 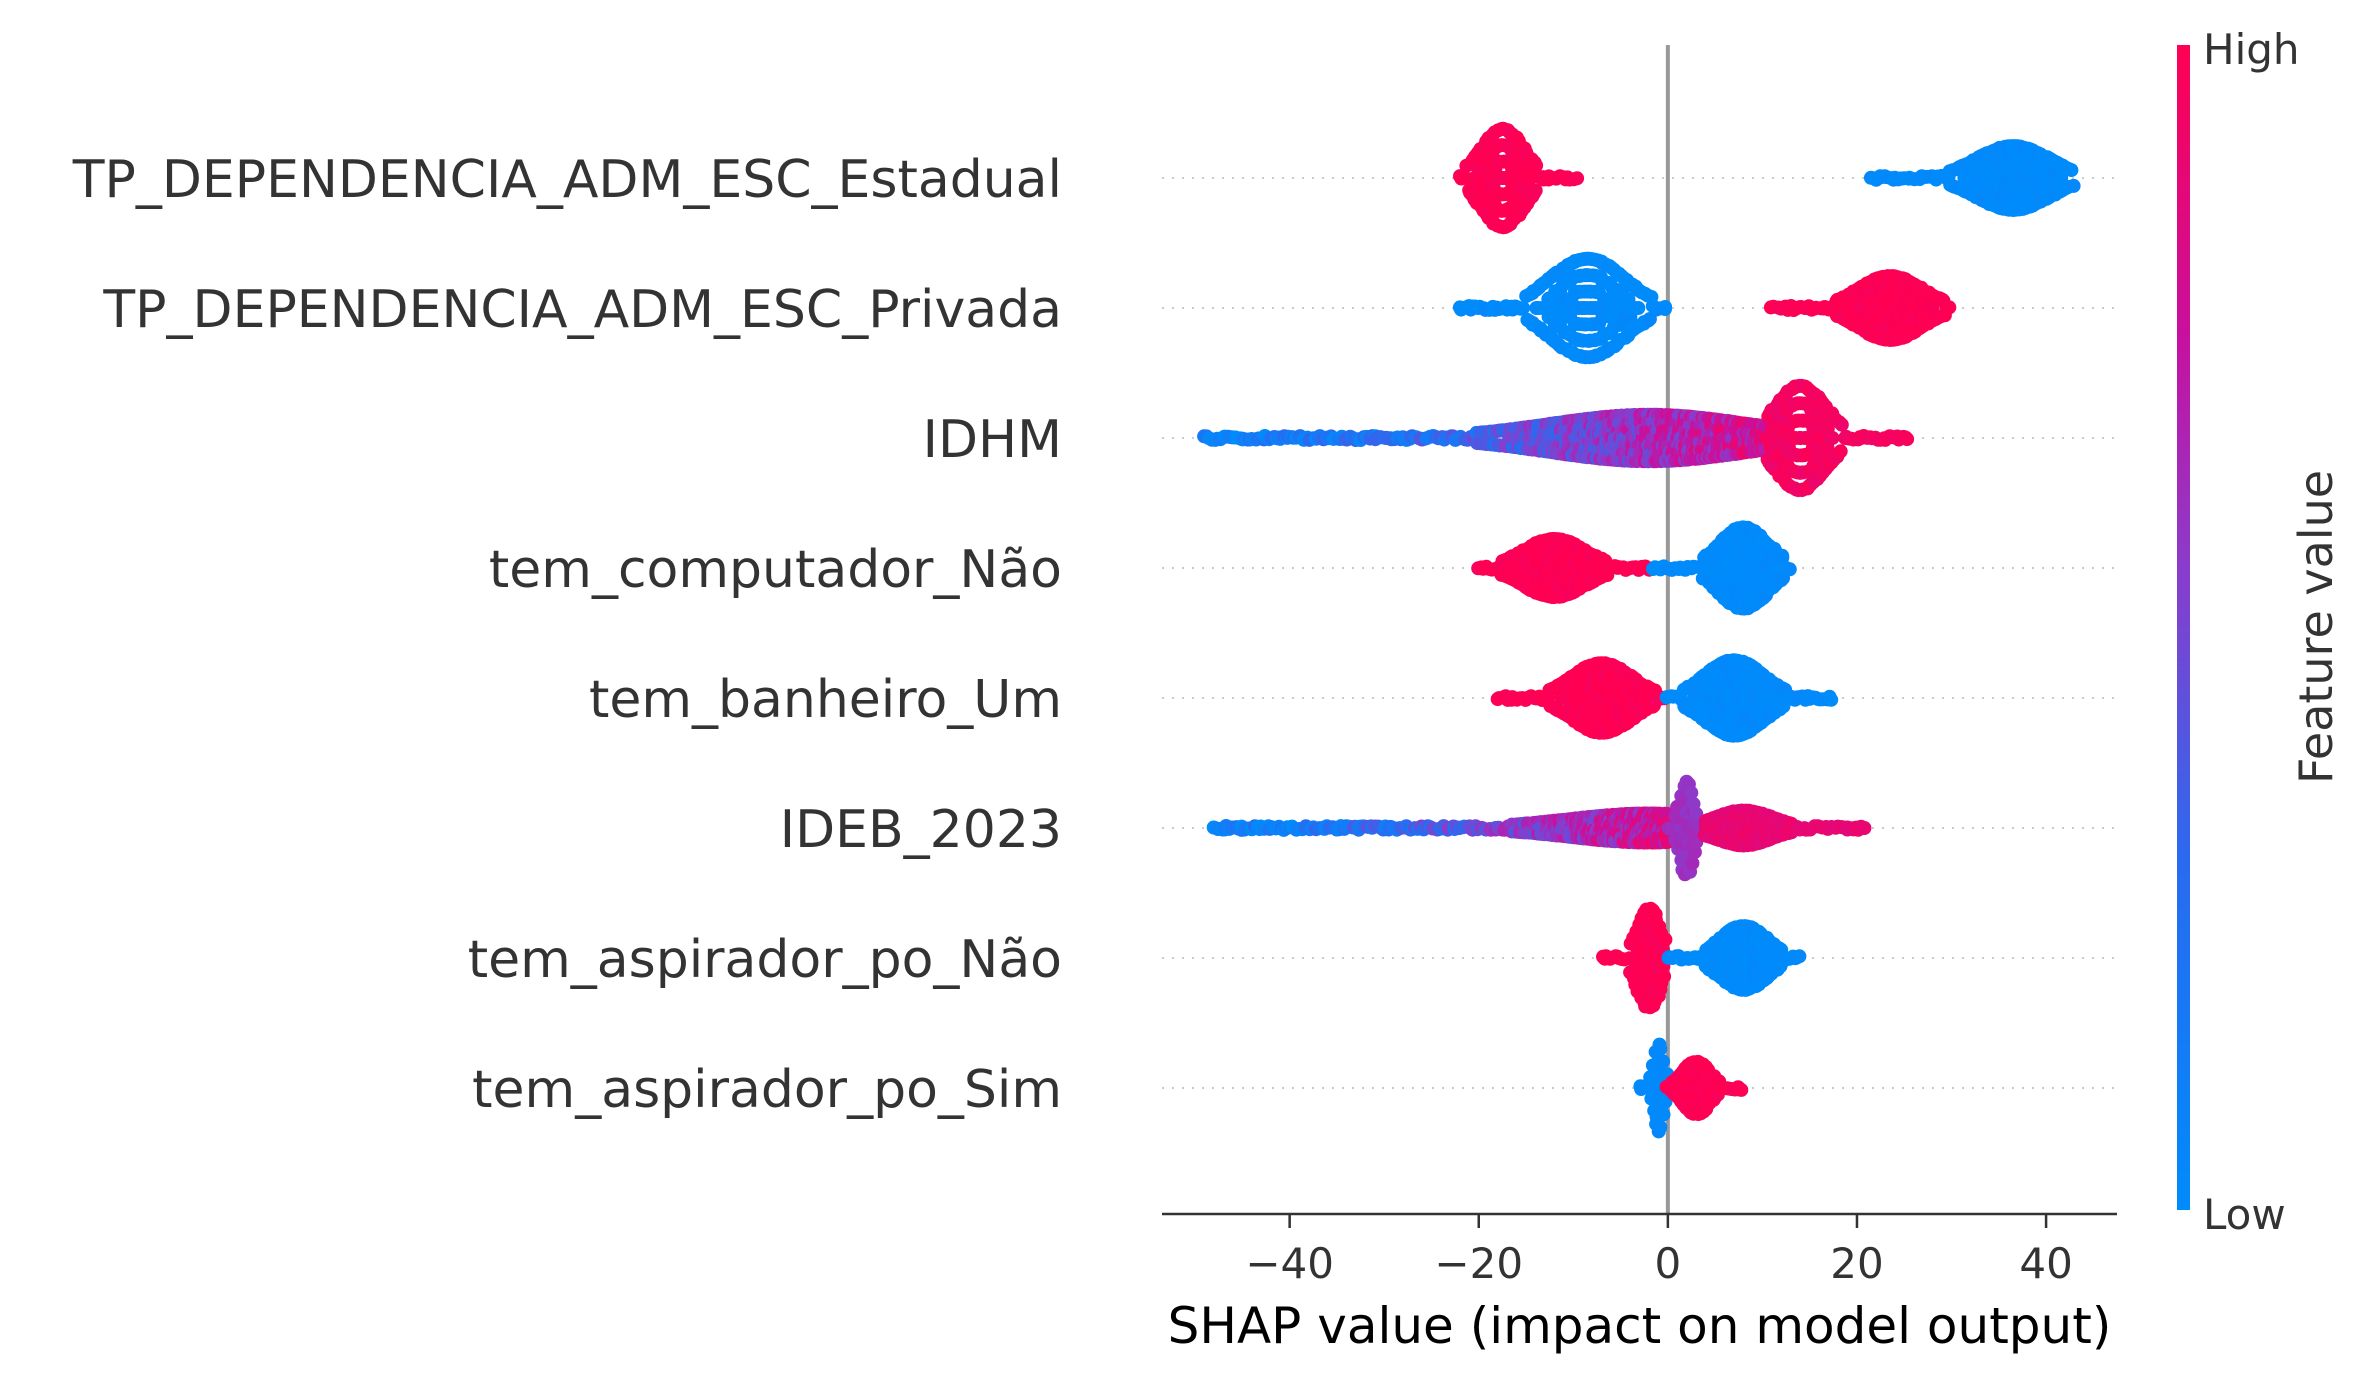 I want to click on colorbar-title: Feature value, so click(x=2316, y=627).